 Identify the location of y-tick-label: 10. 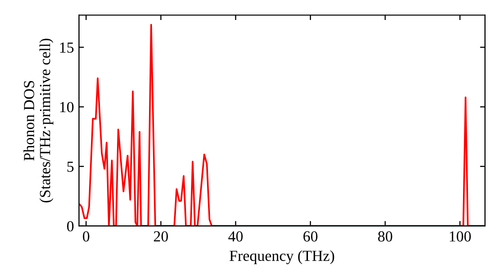
(67, 107).